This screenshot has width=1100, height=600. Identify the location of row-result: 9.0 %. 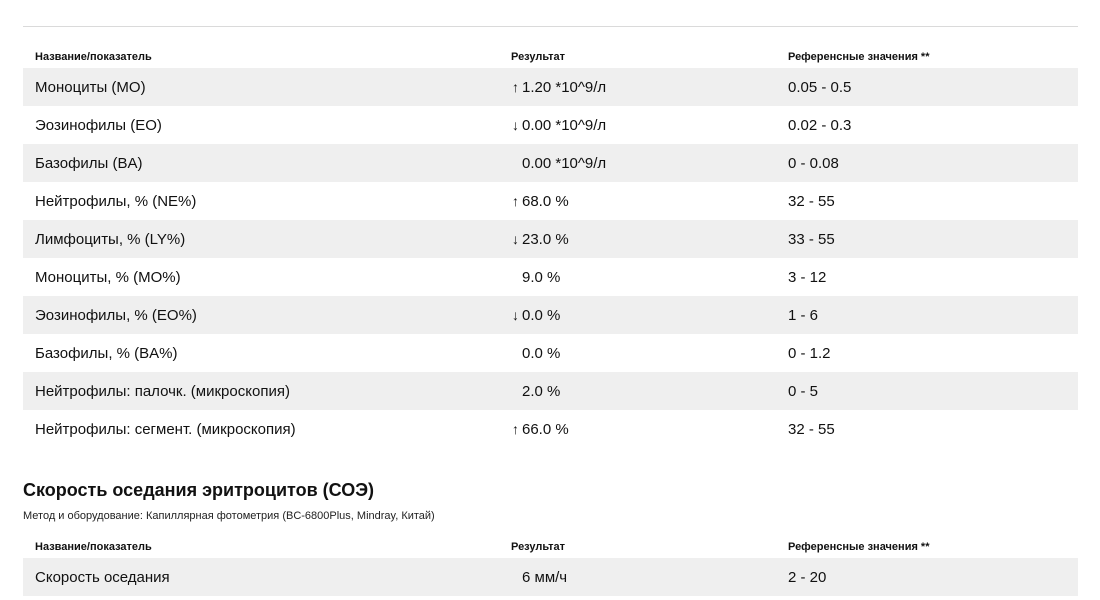
(643, 277).